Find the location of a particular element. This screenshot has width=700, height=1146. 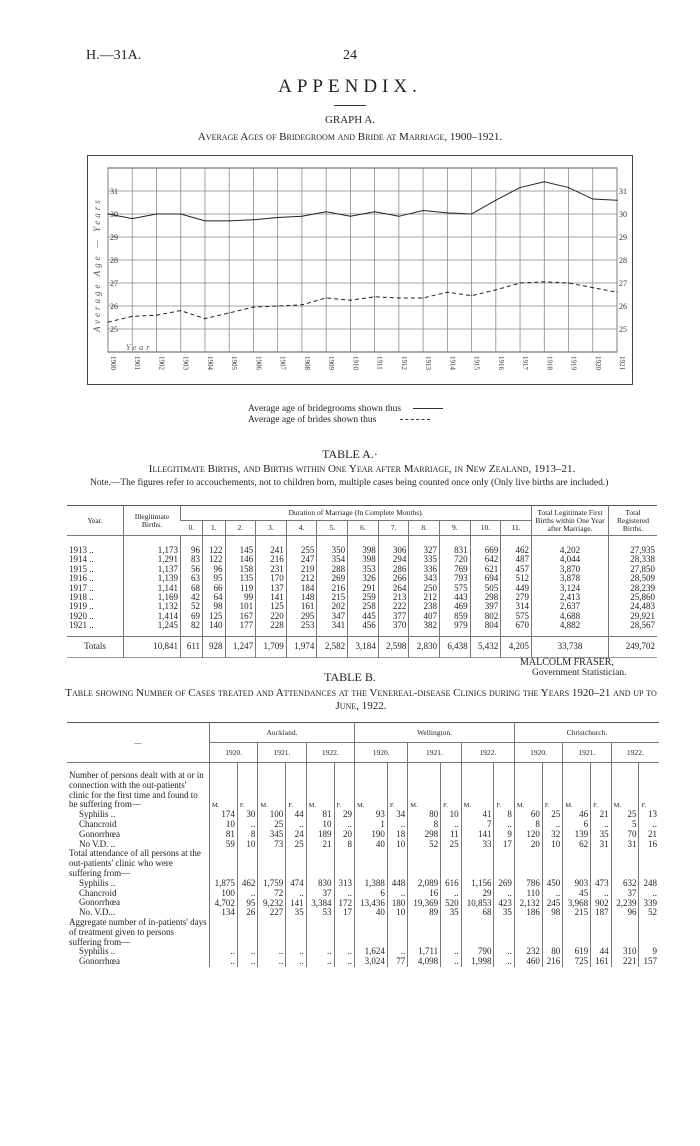

document-reference: H.—31A. is located at coordinates (114, 55).